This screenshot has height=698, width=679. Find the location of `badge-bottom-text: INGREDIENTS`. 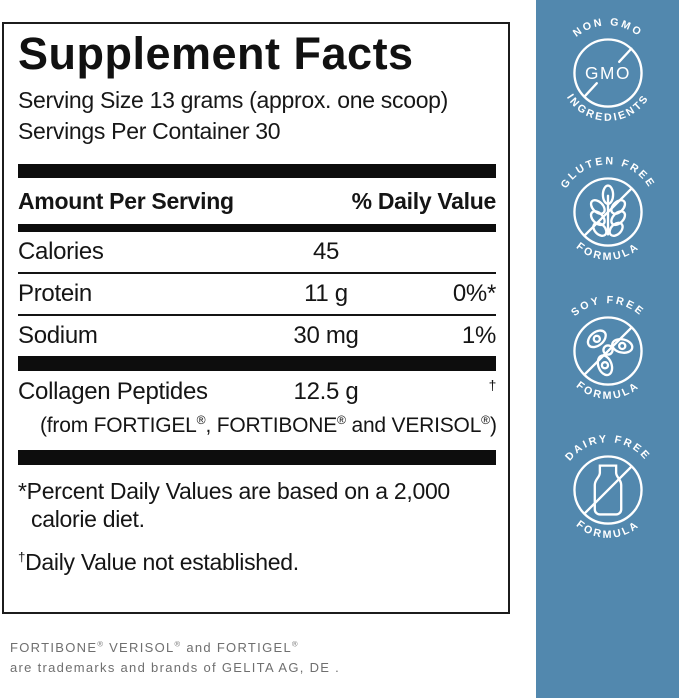

badge-bottom-text: INGREDIENTS is located at coordinates (606, 108).